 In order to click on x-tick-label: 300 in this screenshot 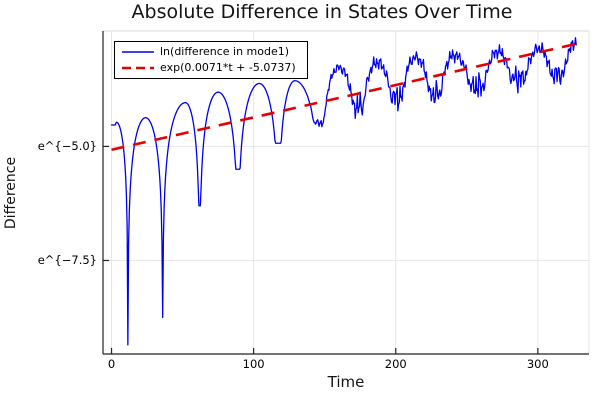, I will do `click(537, 364)`.